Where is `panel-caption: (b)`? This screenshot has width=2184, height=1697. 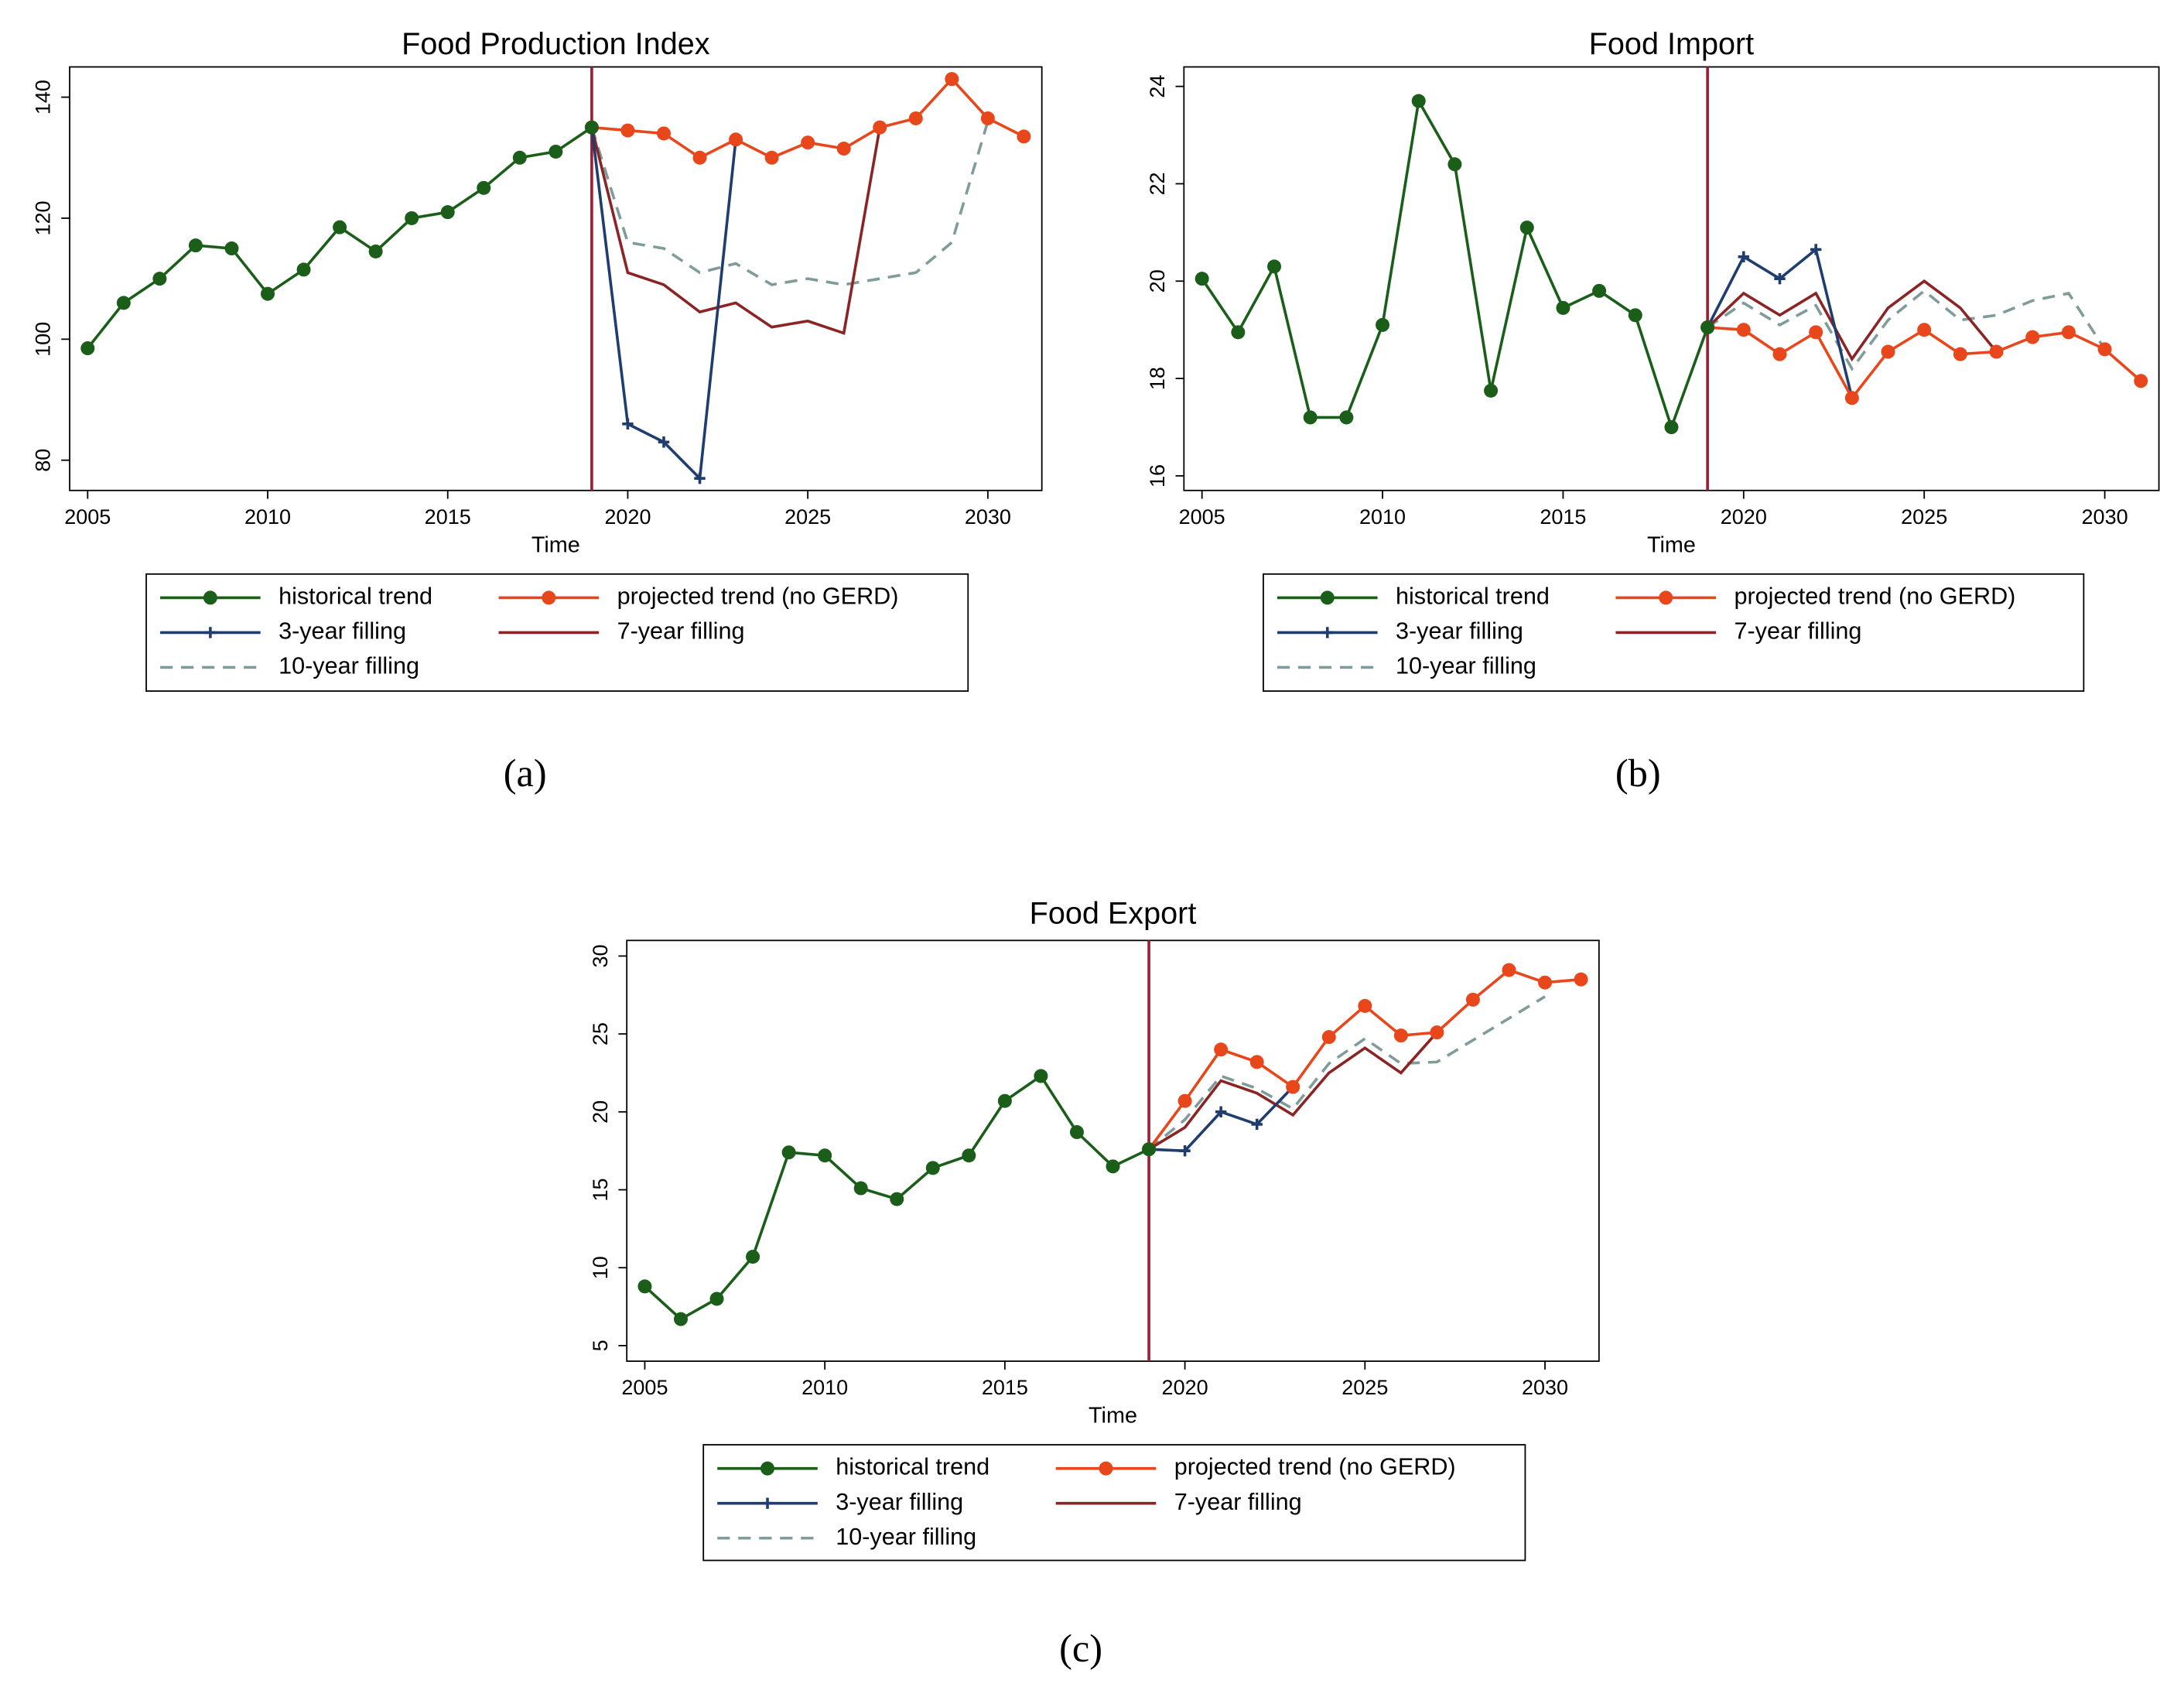 panel-caption: (b) is located at coordinates (1638, 773).